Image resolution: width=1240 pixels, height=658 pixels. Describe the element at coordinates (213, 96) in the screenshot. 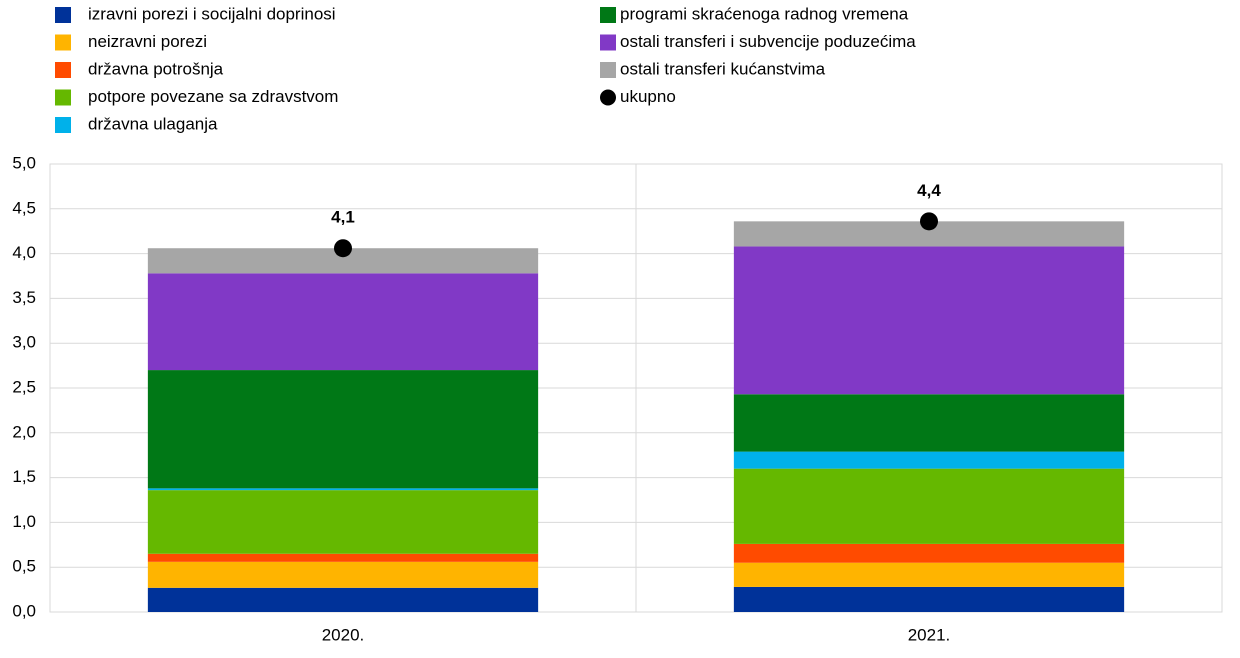

I see `legend-label: potpore povezane sa zdravstvom` at that location.